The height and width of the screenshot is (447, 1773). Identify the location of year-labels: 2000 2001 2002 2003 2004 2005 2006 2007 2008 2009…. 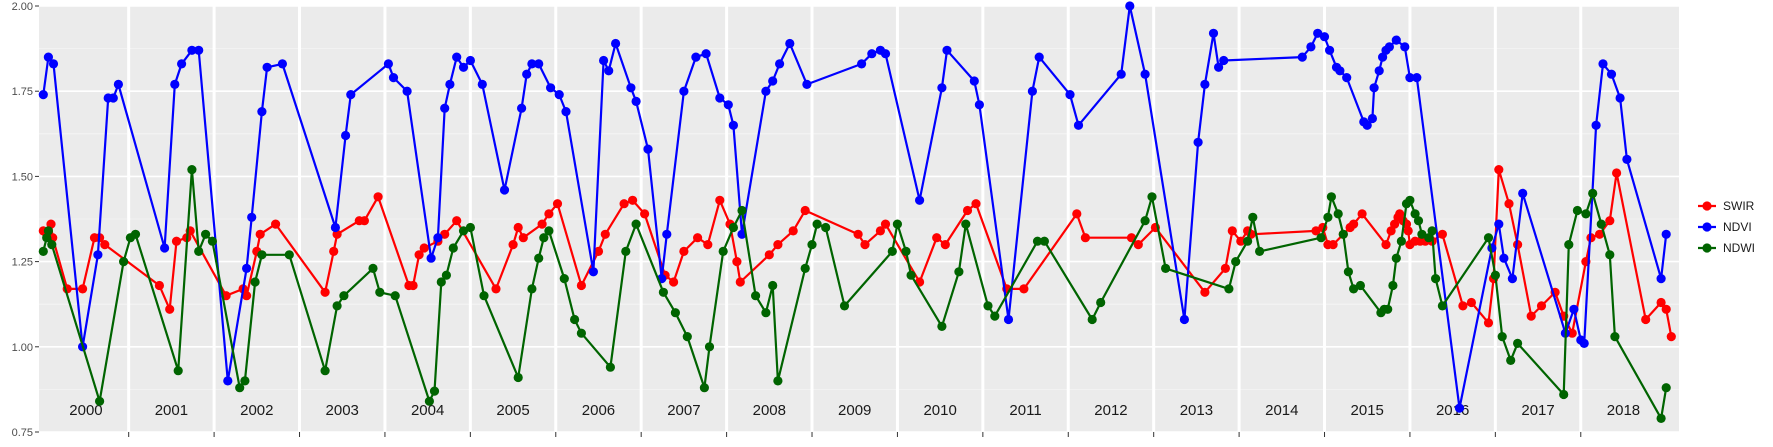
(854, 410).